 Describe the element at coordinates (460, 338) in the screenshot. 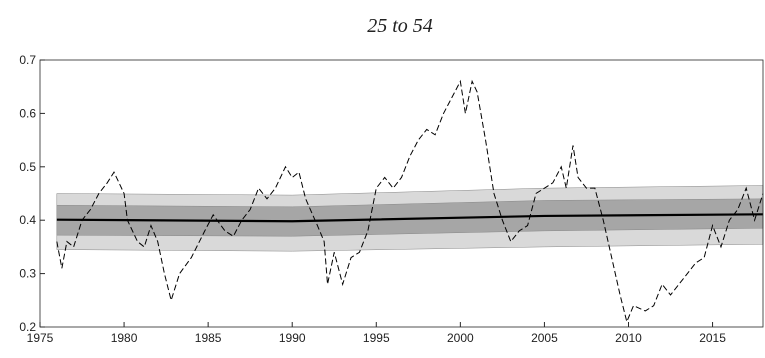

I see `x-tick-label: 2000` at that location.